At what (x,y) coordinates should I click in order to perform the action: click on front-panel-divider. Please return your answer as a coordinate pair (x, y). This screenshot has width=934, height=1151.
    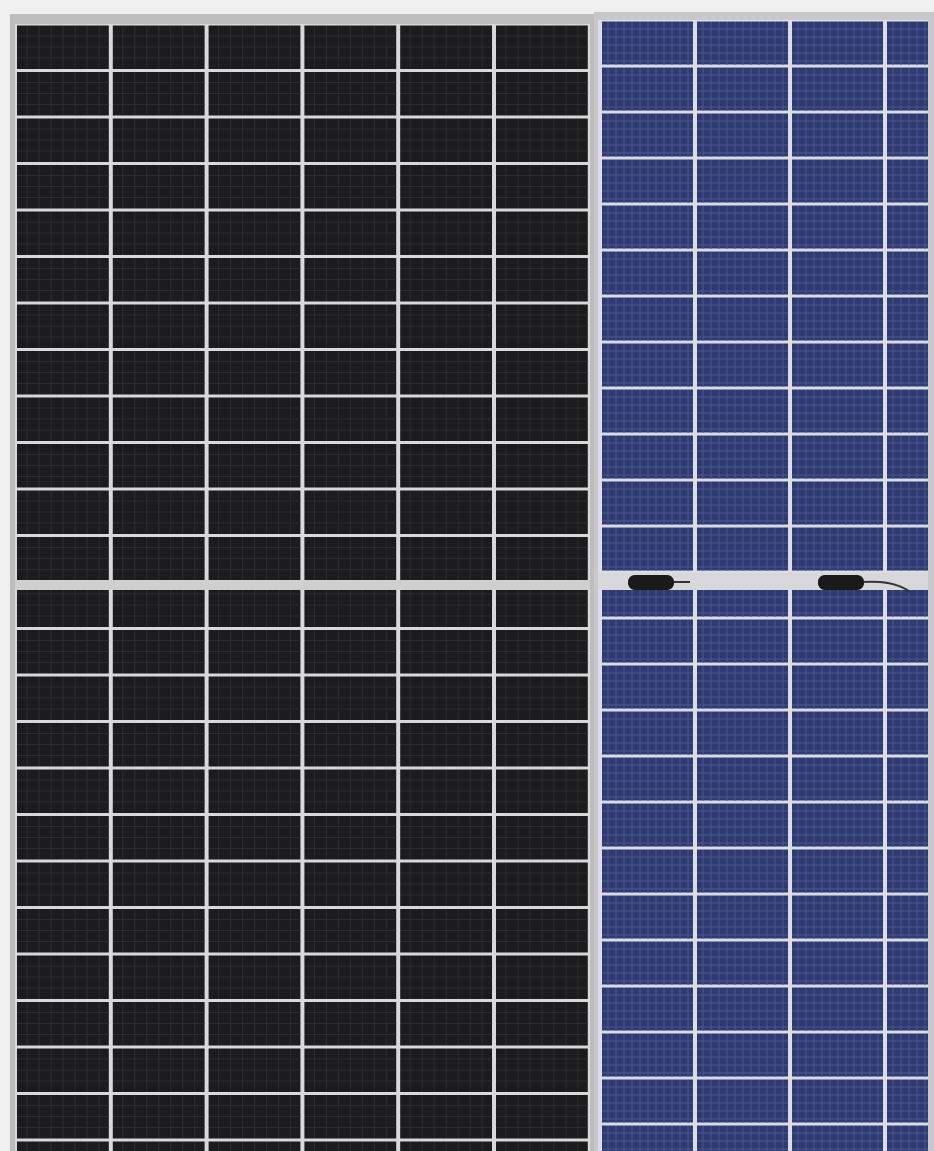
    Looking at the image, I should click on (302, 585).